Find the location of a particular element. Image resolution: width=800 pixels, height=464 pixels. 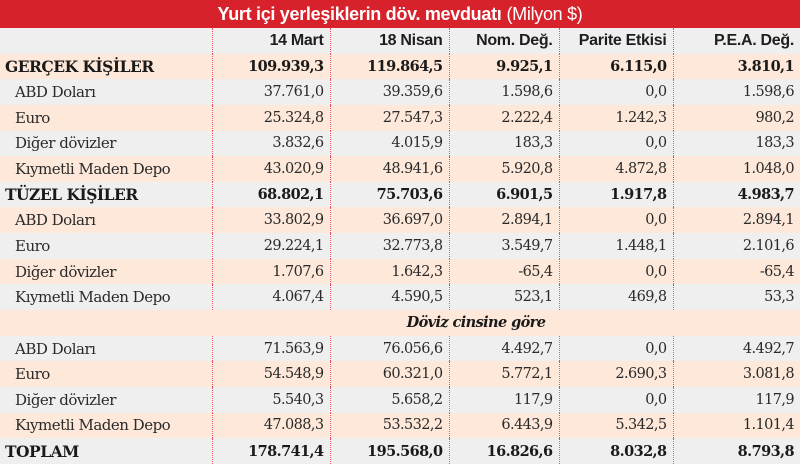

cell-pea-deg: 3.081,8 is located at coordinates (736, 374).